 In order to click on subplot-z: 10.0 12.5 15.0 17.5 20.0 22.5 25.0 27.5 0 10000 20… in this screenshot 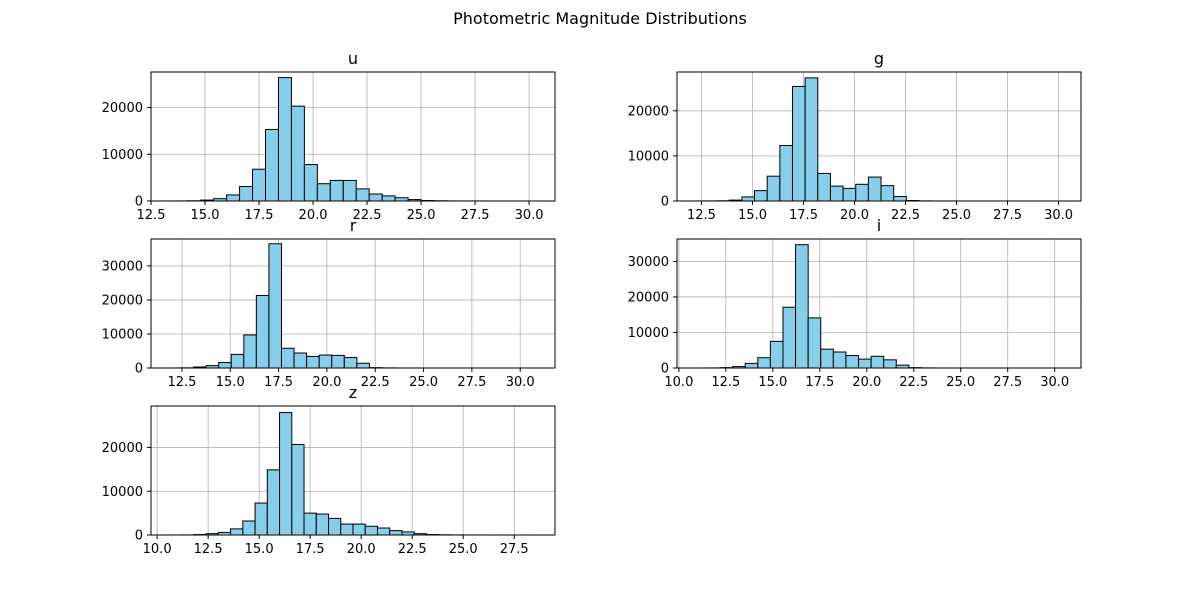, I will do `click(329, 470)`.